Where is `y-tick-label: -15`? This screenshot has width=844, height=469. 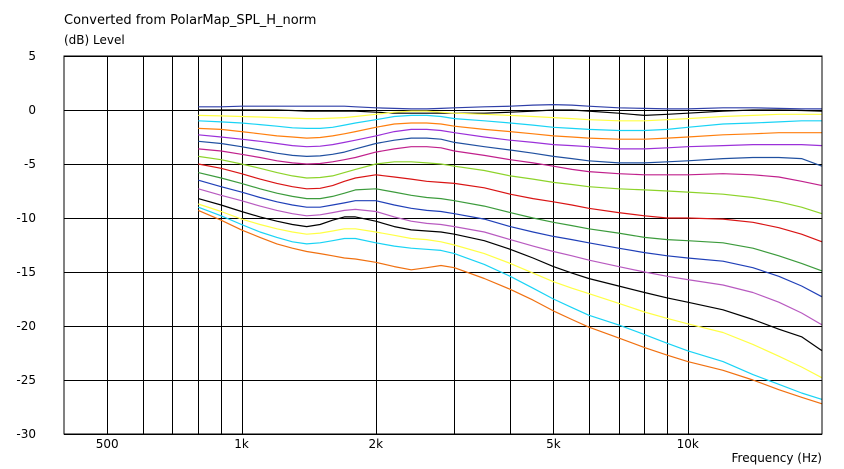
y-tick-label: -15 is located at coordinates (26, 272).